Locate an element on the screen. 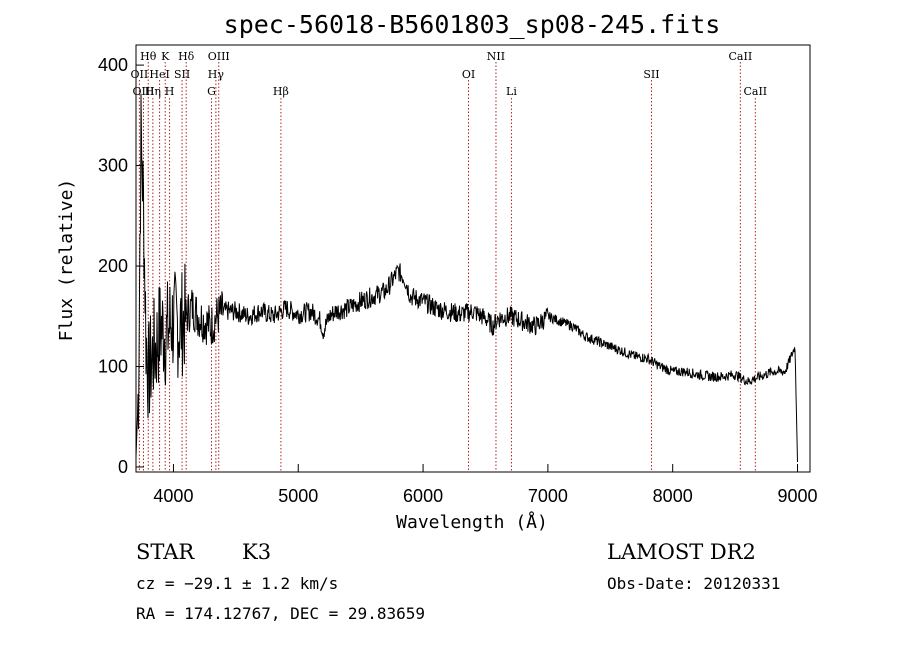 Image resolution: width=900 pixels, height=649 pixels. redshift-text: cz = −29.1 ± 1.2 km/s is located at coordinates (237, 583).